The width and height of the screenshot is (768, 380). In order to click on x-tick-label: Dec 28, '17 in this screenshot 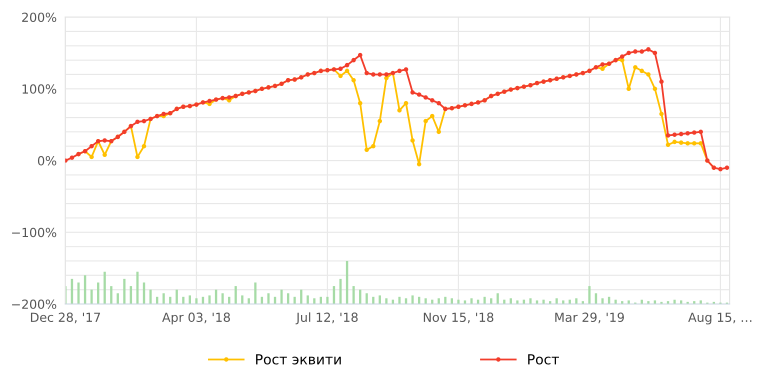, I will do `click(65, 318)`.